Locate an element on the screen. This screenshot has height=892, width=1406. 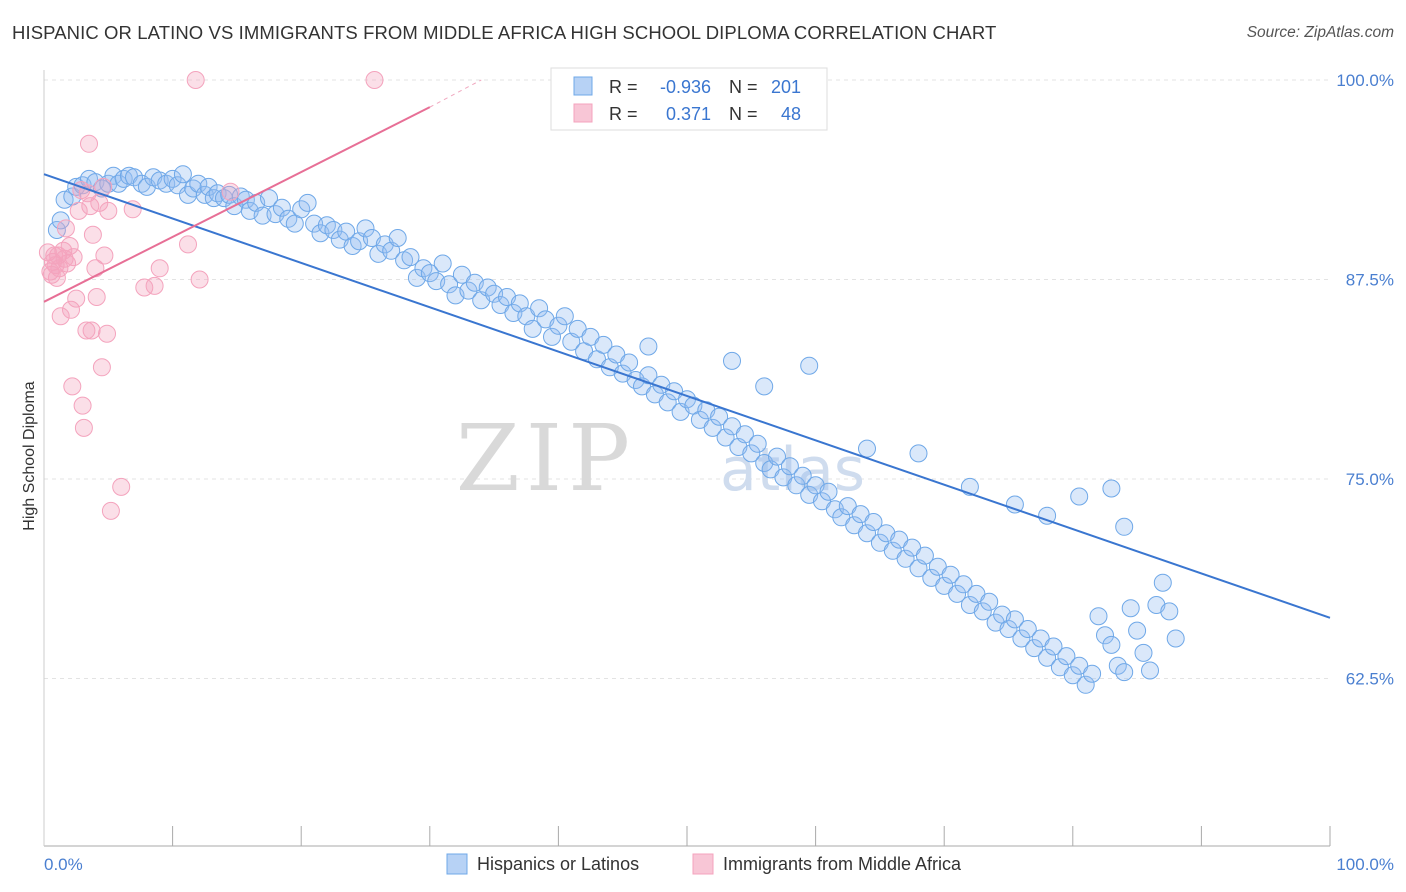
legend-r-value-blue: -0.936 is located at coordinates (685, 87).